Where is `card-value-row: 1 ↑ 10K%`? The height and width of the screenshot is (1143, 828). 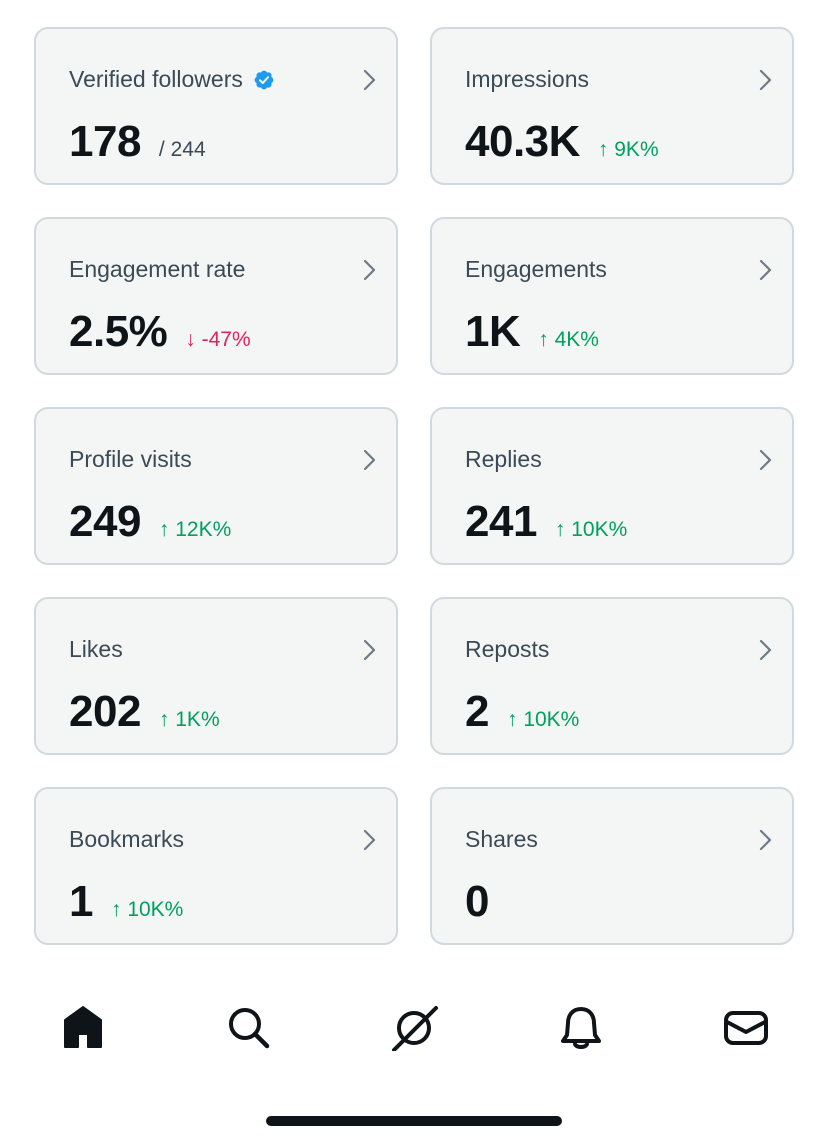 card-value-row: 1 ↑ 10K% is located at coordinates (126, 902).